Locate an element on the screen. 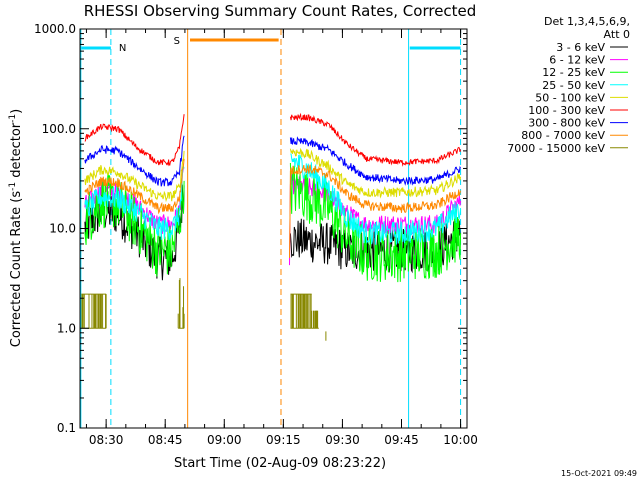 This screenshot has height=480, width=640. legend-header-line-1: Det 1,3,4,5,6,9, is located at coordinates (587, 21).